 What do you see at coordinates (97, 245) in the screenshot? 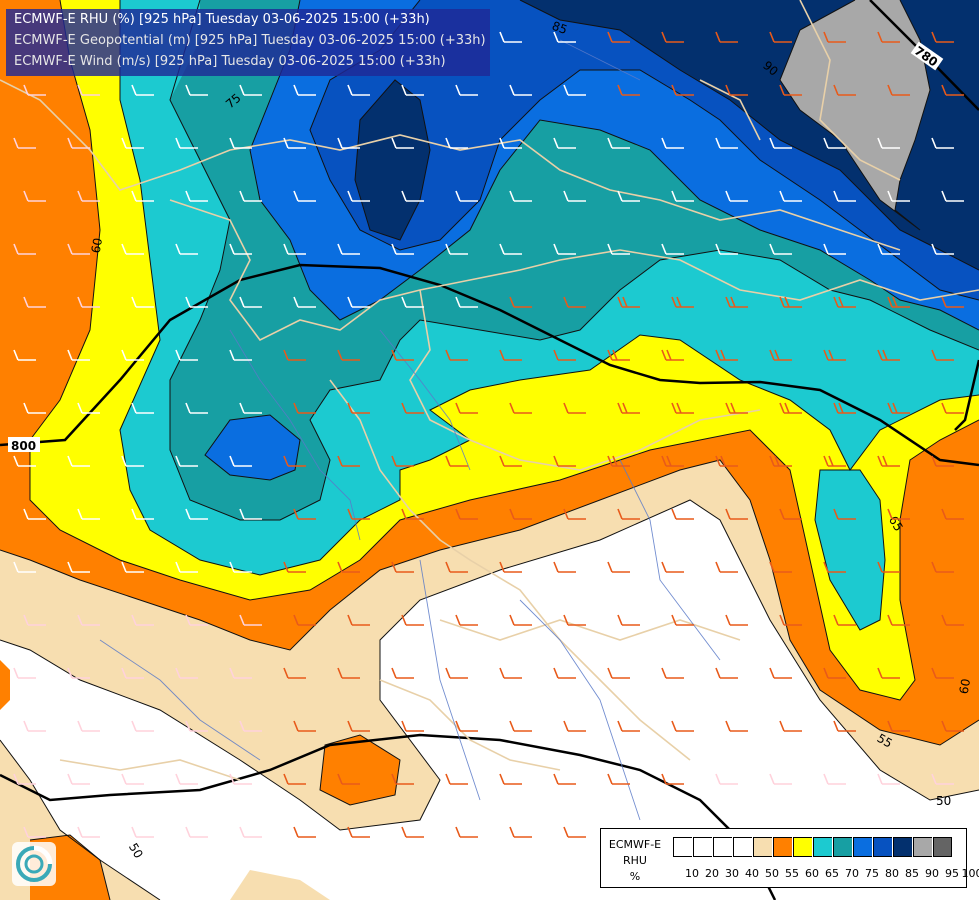
I see `rhu-label-60-west: 60` at bounding box center [97, 245].